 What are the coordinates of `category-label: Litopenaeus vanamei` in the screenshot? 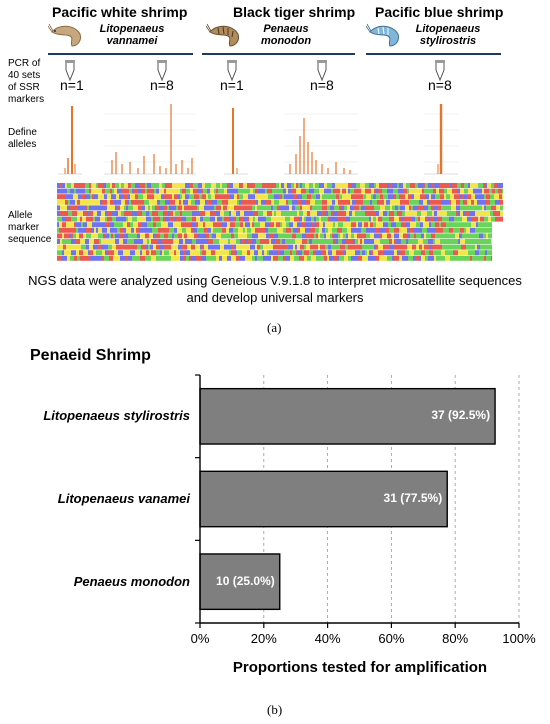 It's located at (123, 498).